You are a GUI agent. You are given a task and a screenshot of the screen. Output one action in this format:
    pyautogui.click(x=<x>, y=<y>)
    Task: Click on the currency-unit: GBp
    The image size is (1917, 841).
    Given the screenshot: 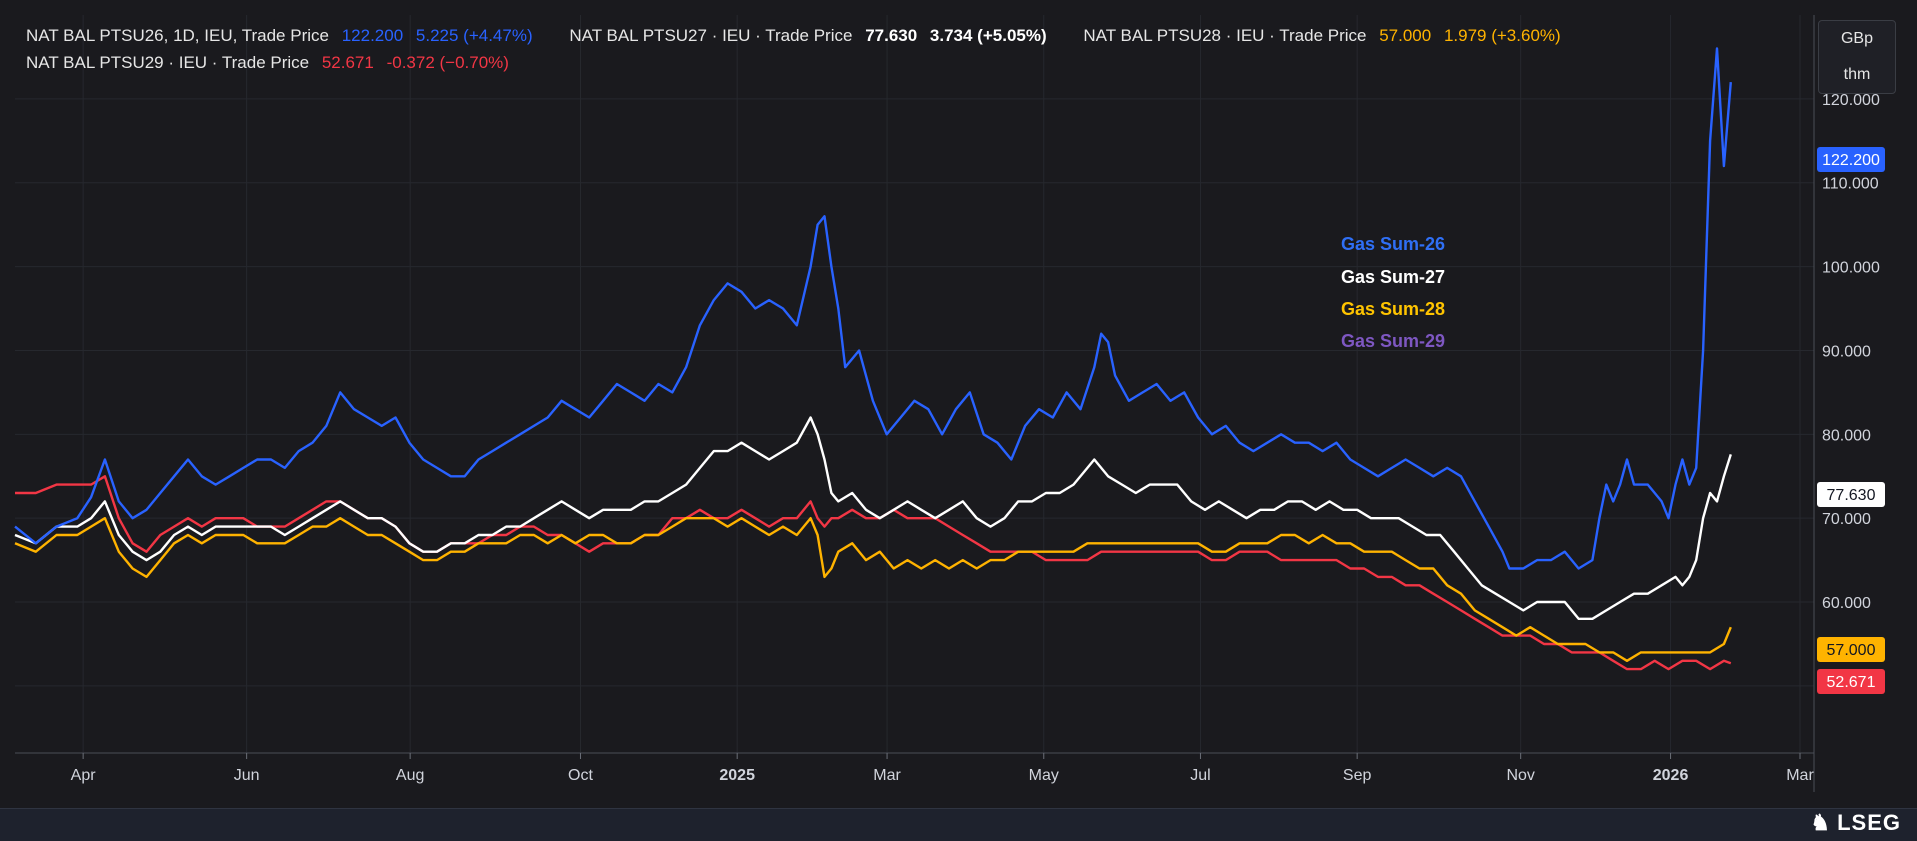 What is the action you would take?
    pyautogui.click(x=1856, y=38)
    